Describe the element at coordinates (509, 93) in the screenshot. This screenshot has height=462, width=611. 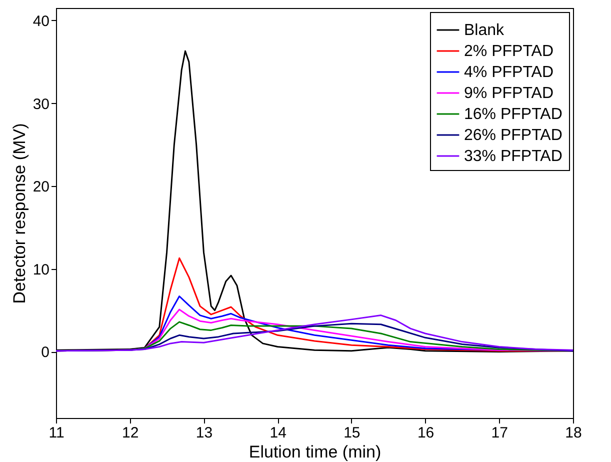
I see `legend-label: 9% PFPTAD` at that location.